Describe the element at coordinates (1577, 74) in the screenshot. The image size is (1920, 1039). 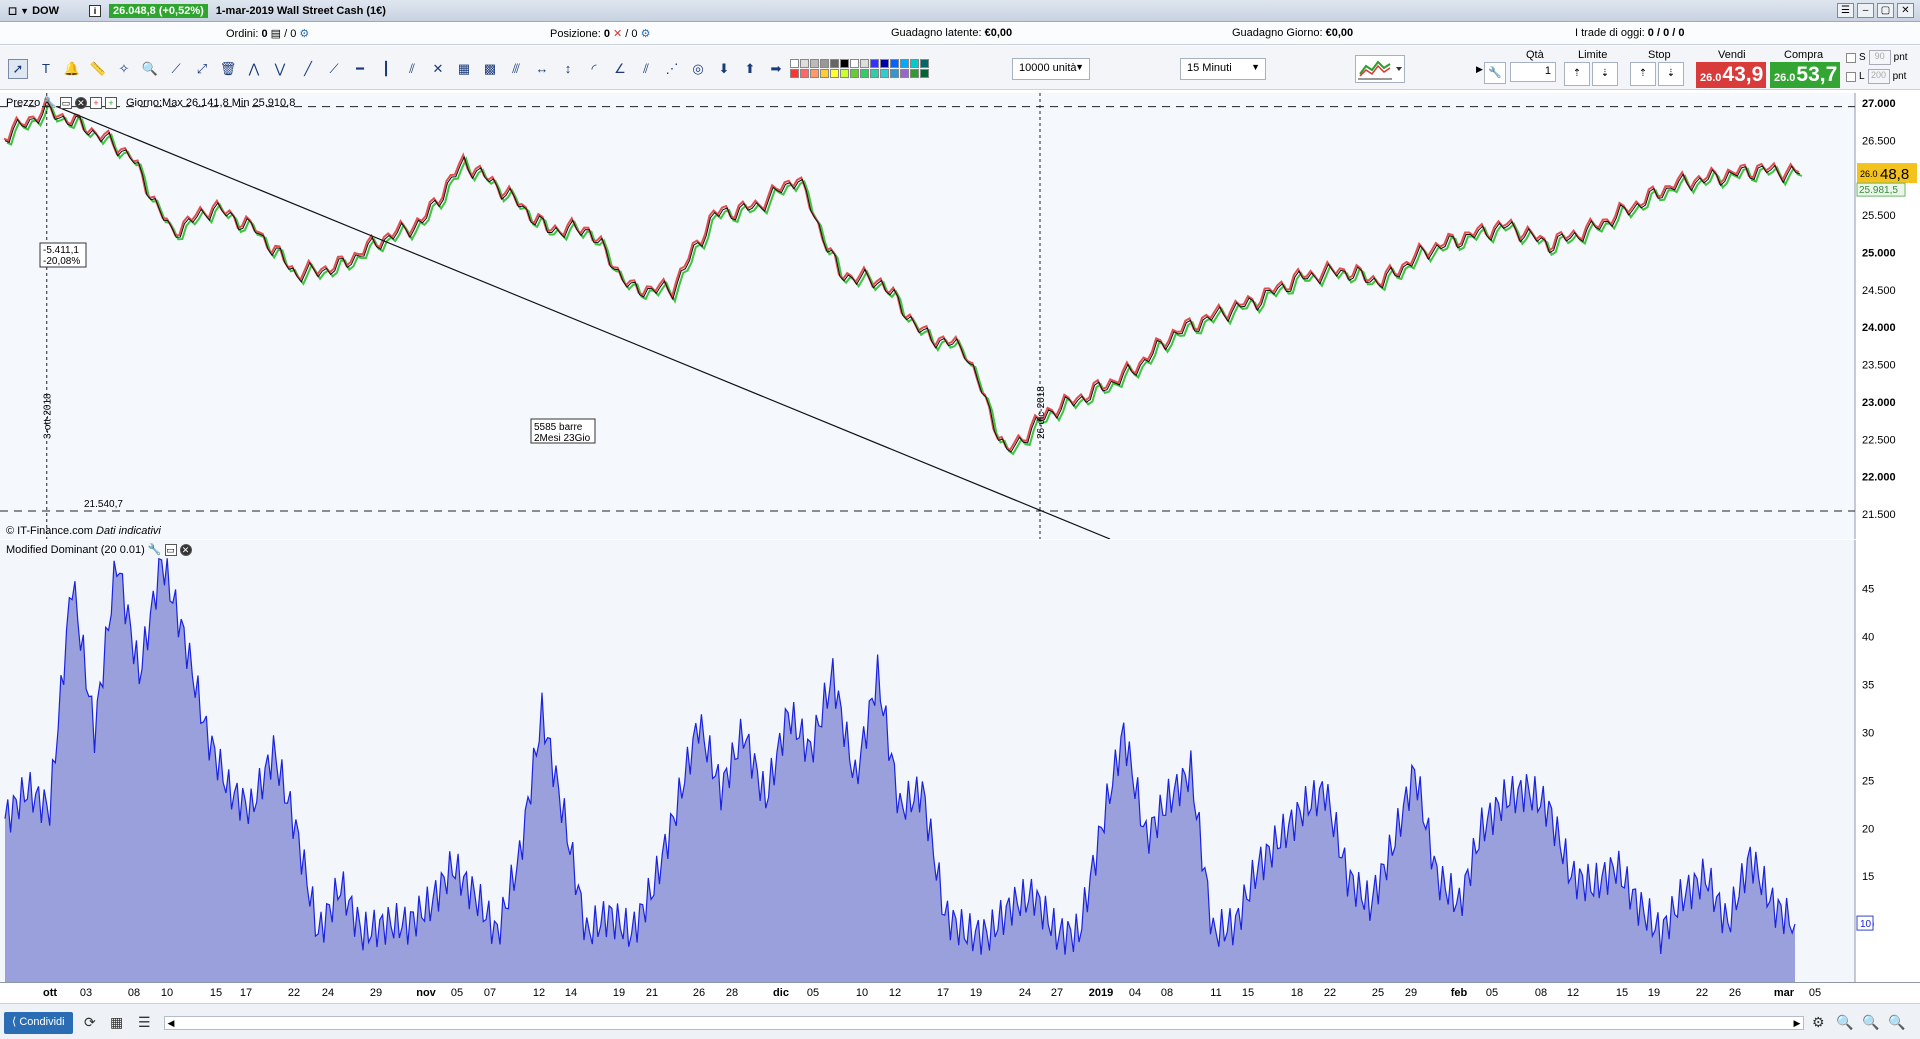
I see `limit-buy-icon: ⇡` at that location.